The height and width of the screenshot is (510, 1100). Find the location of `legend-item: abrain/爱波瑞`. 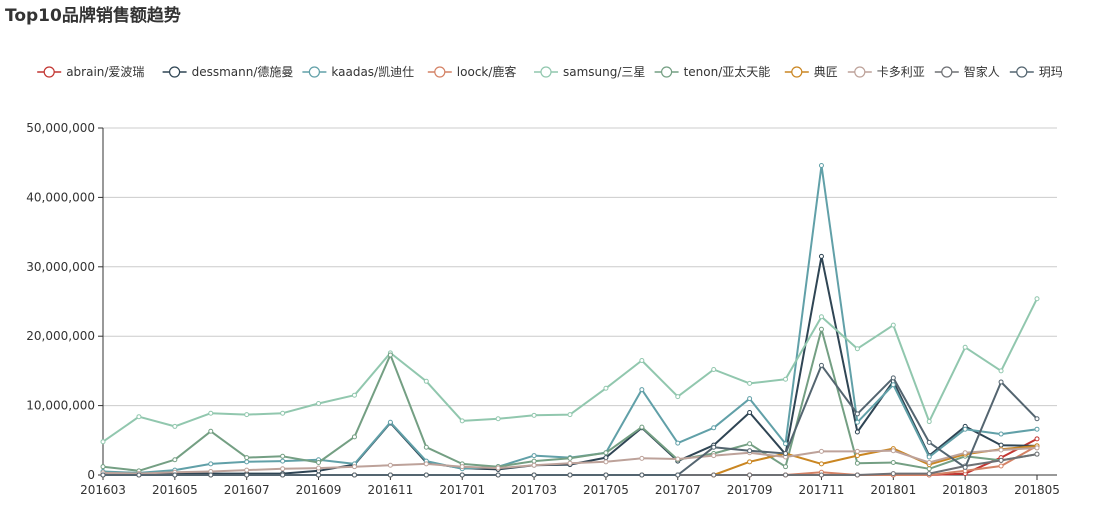

legend-item: abrain/爱波瑞 is located at coordinates (90, 72).